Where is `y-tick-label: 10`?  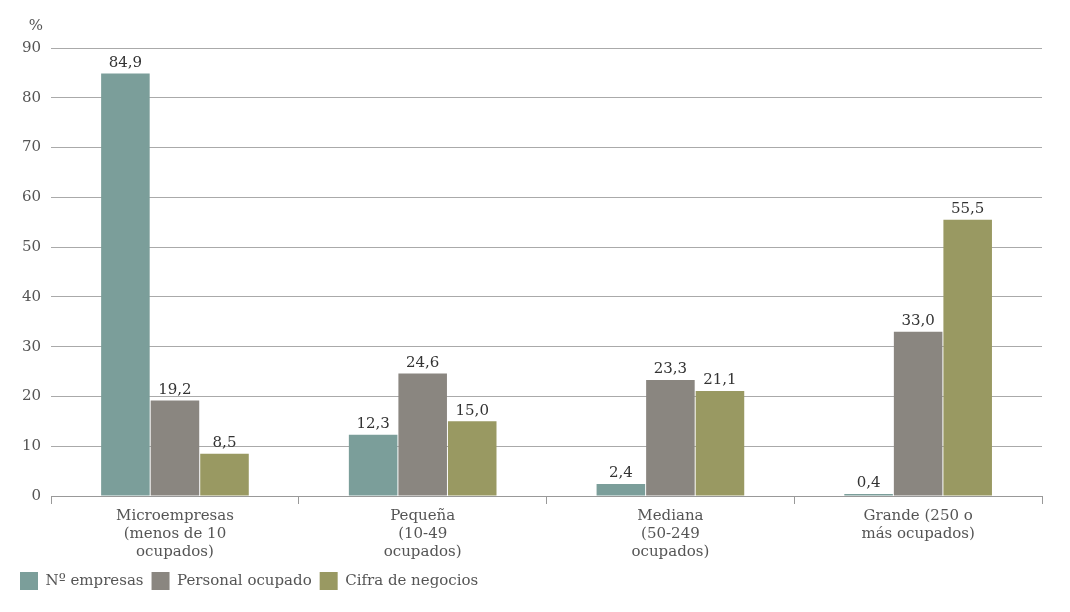 y-tick-label: 10 is located at coordinates (31, 445).